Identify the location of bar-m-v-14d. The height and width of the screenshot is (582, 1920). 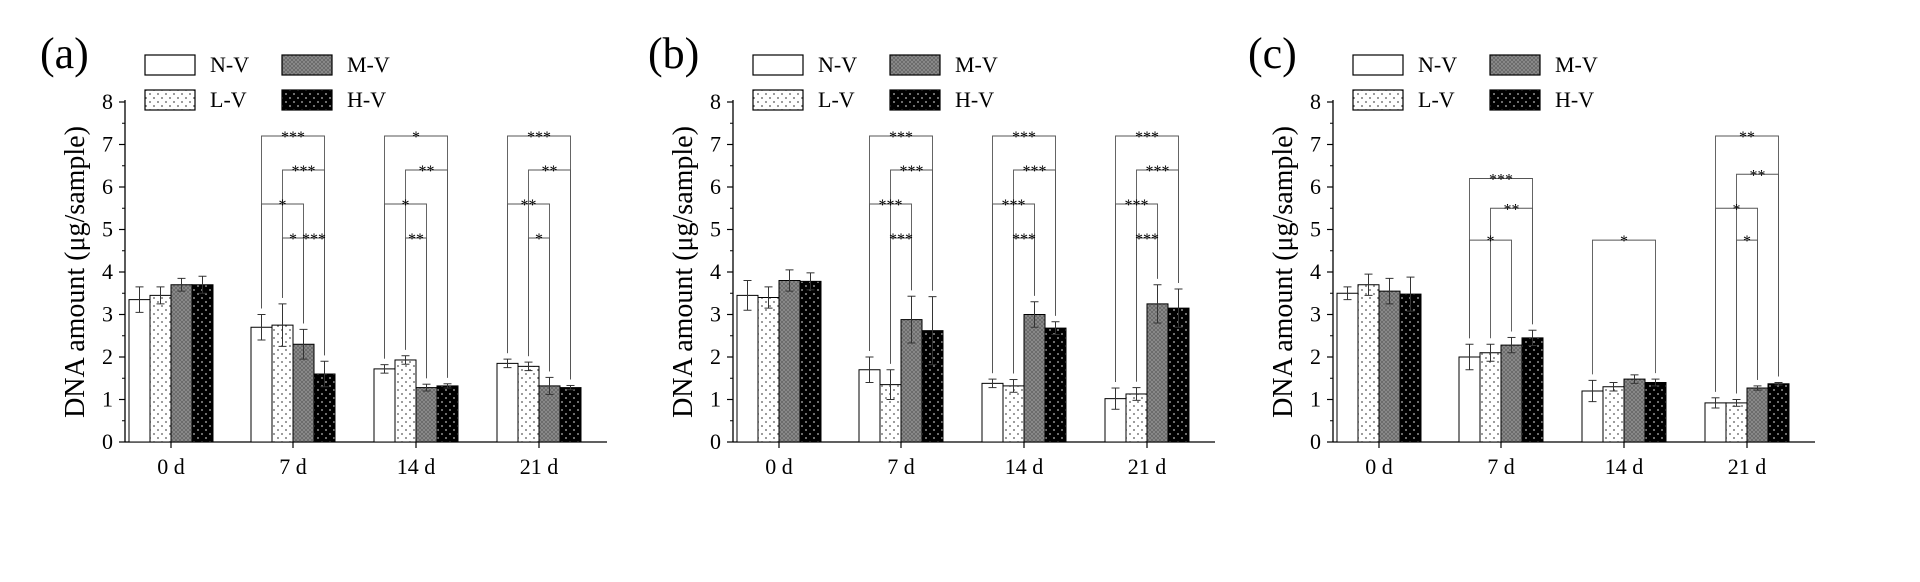
(1034, 378).